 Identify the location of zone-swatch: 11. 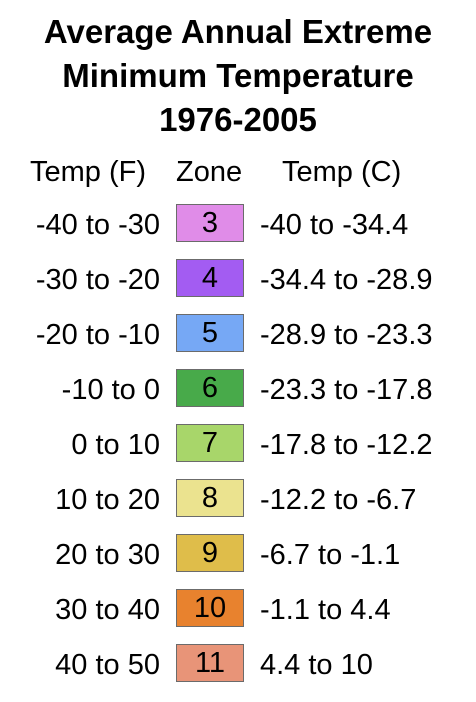
(210, 663).